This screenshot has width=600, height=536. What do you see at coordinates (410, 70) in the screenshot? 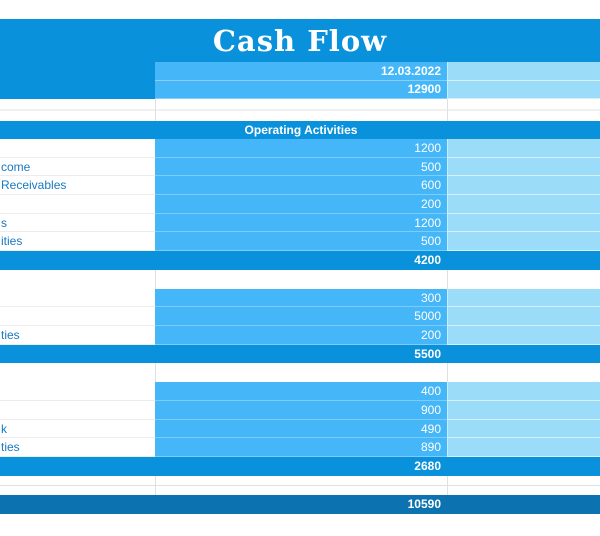
I see `row-value: 12.03.2022` at bounding box center [410, 70].